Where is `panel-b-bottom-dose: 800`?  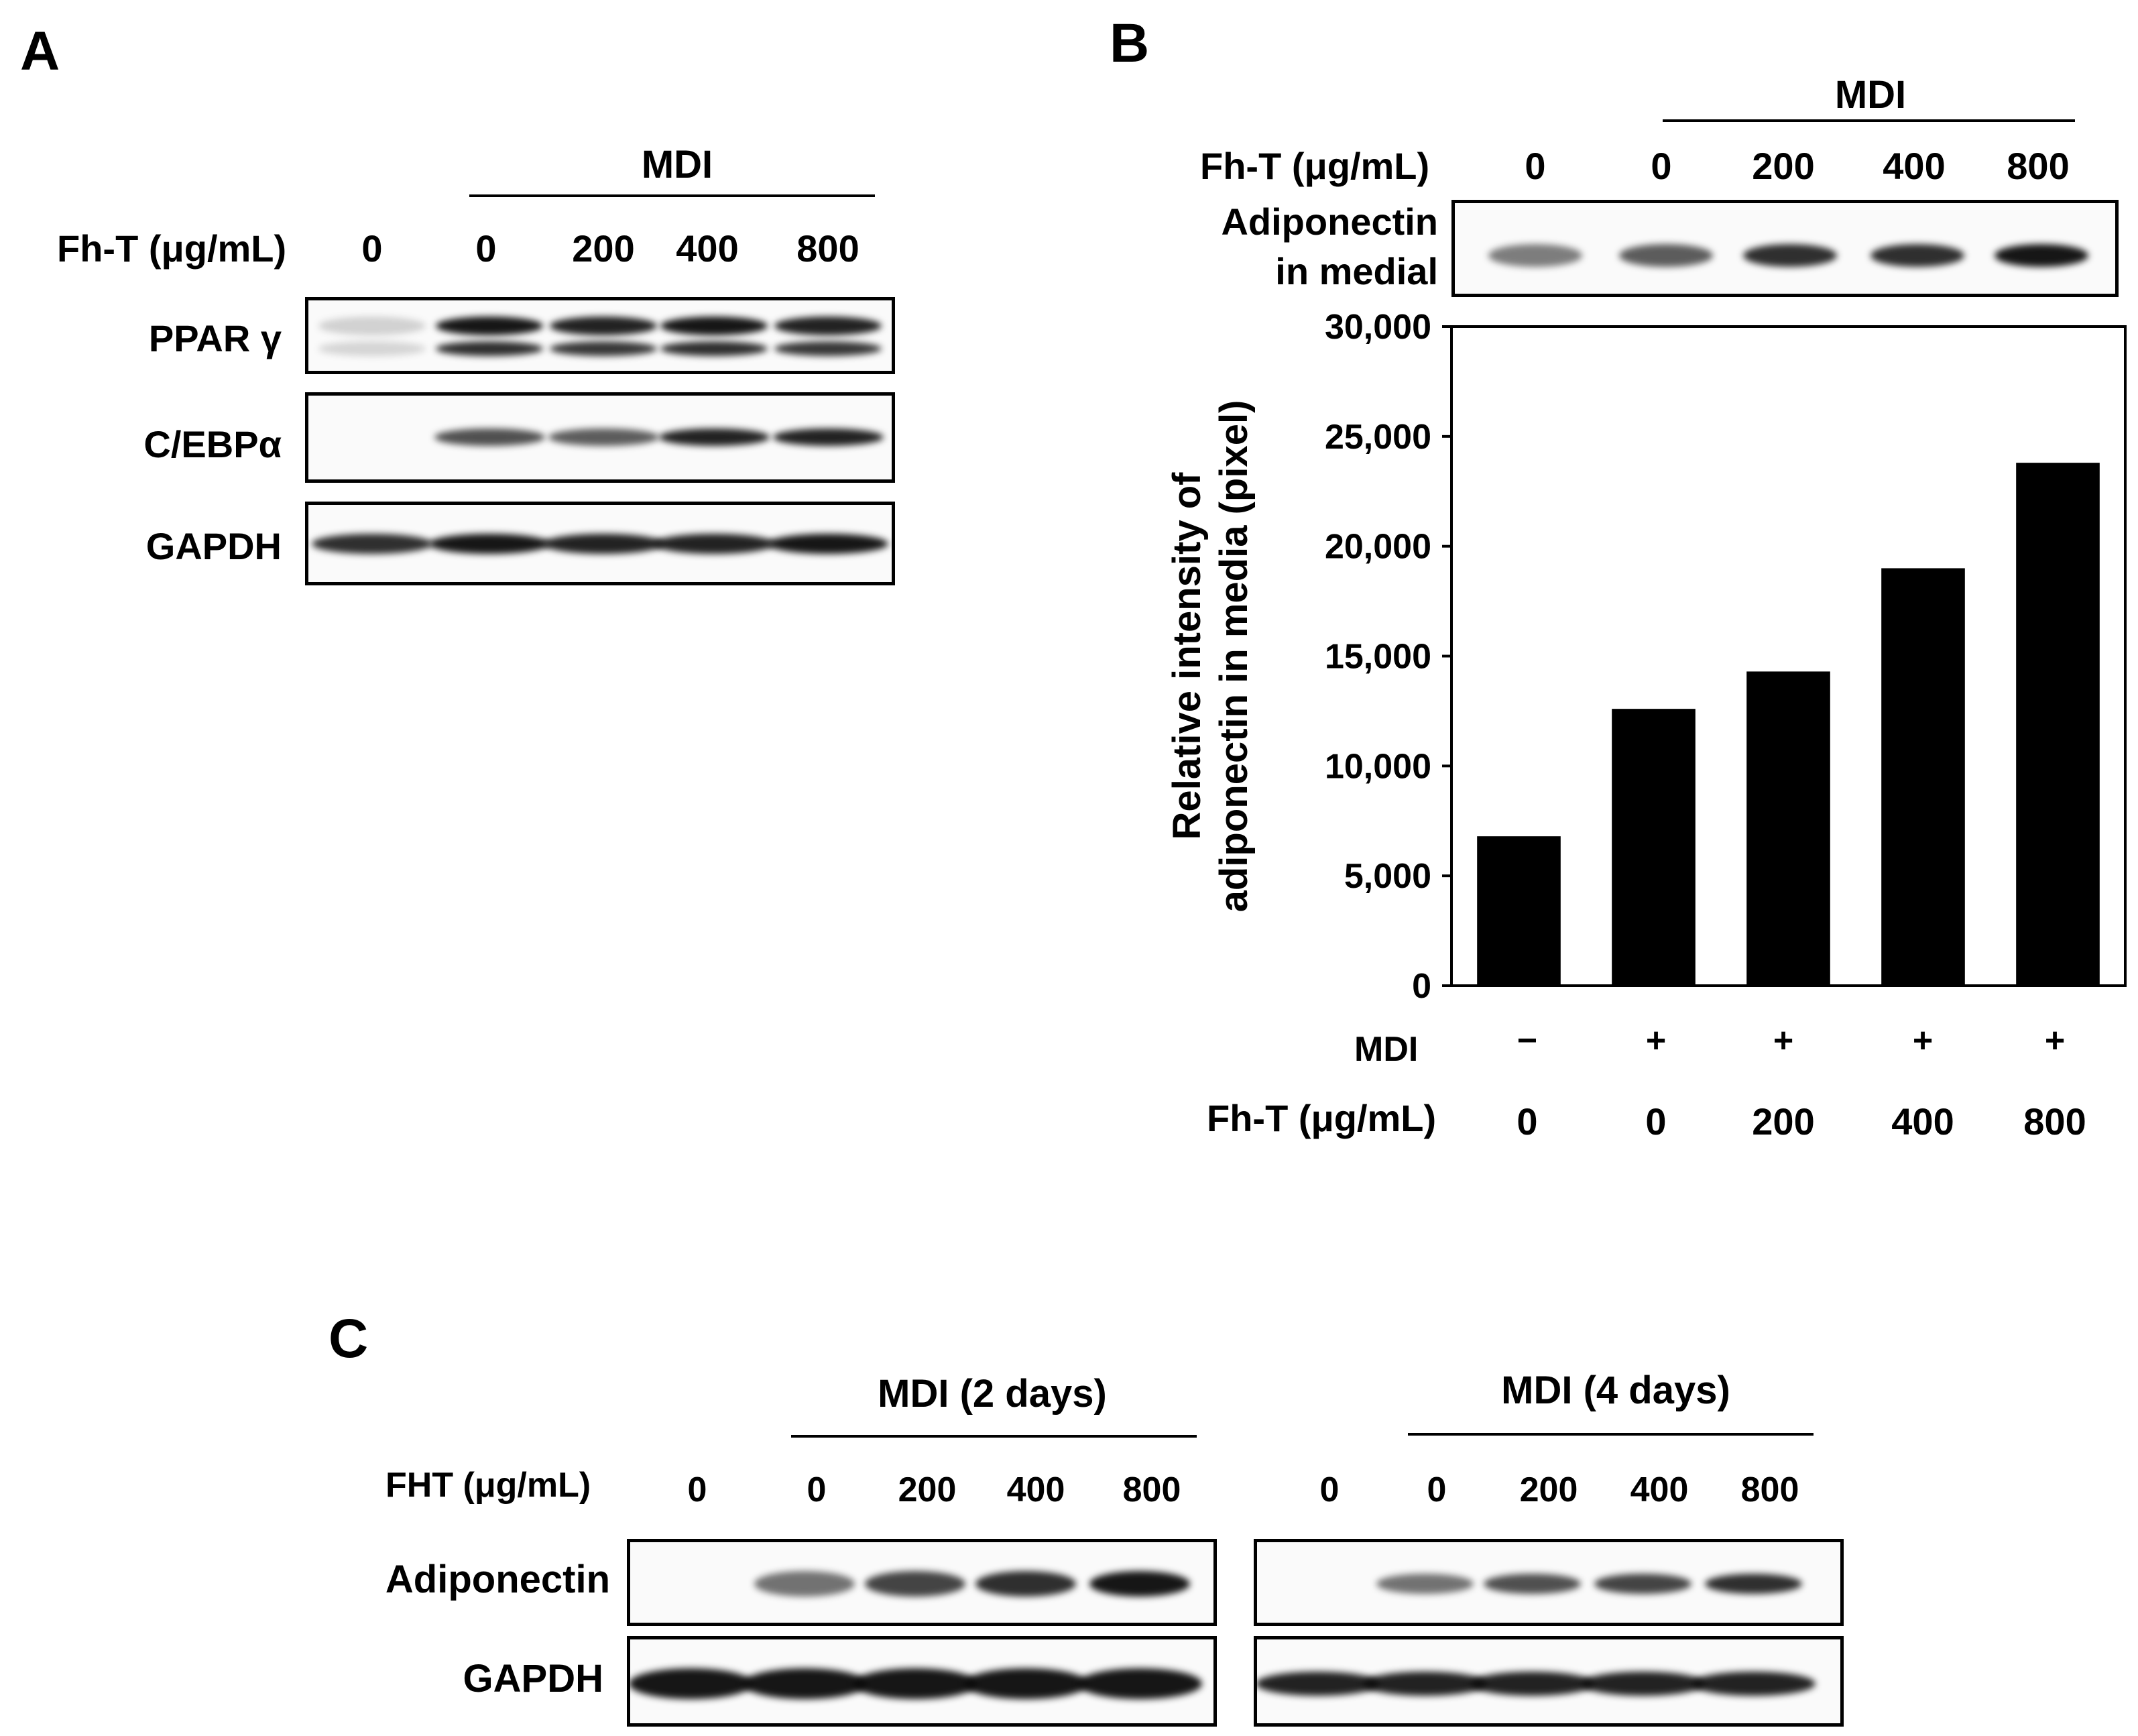
panel-b-bottom-dose: 800 is located at coordinates (2054, 1121).